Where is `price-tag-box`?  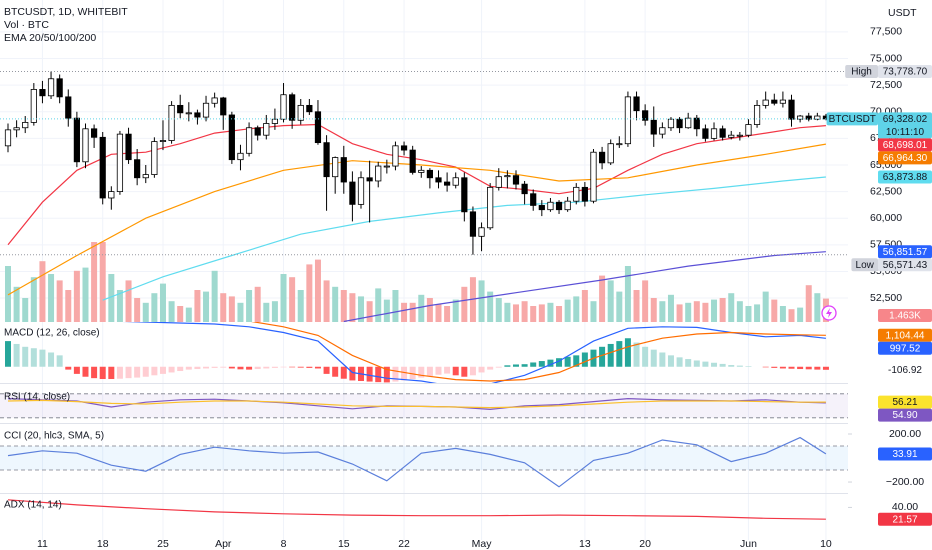
price-tag-box is located at coordinates (852, 119).